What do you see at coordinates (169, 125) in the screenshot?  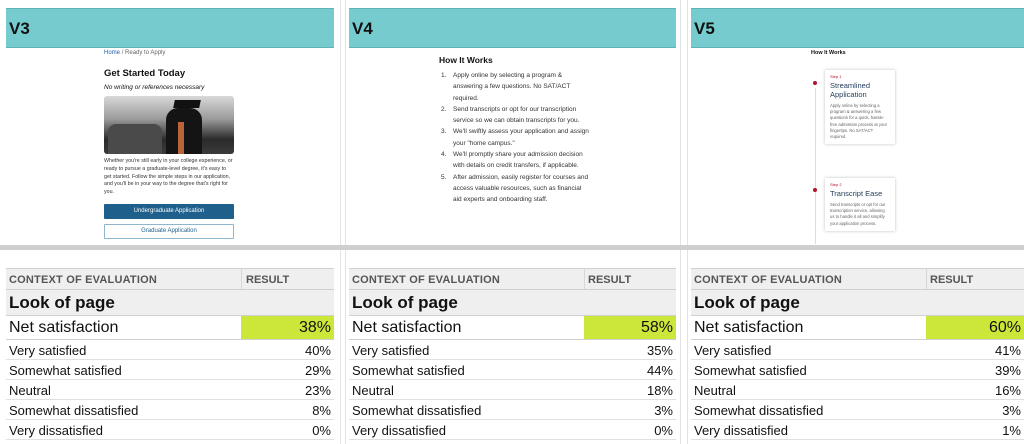 I see `graduate-photo` at bounding box center [169, 125].